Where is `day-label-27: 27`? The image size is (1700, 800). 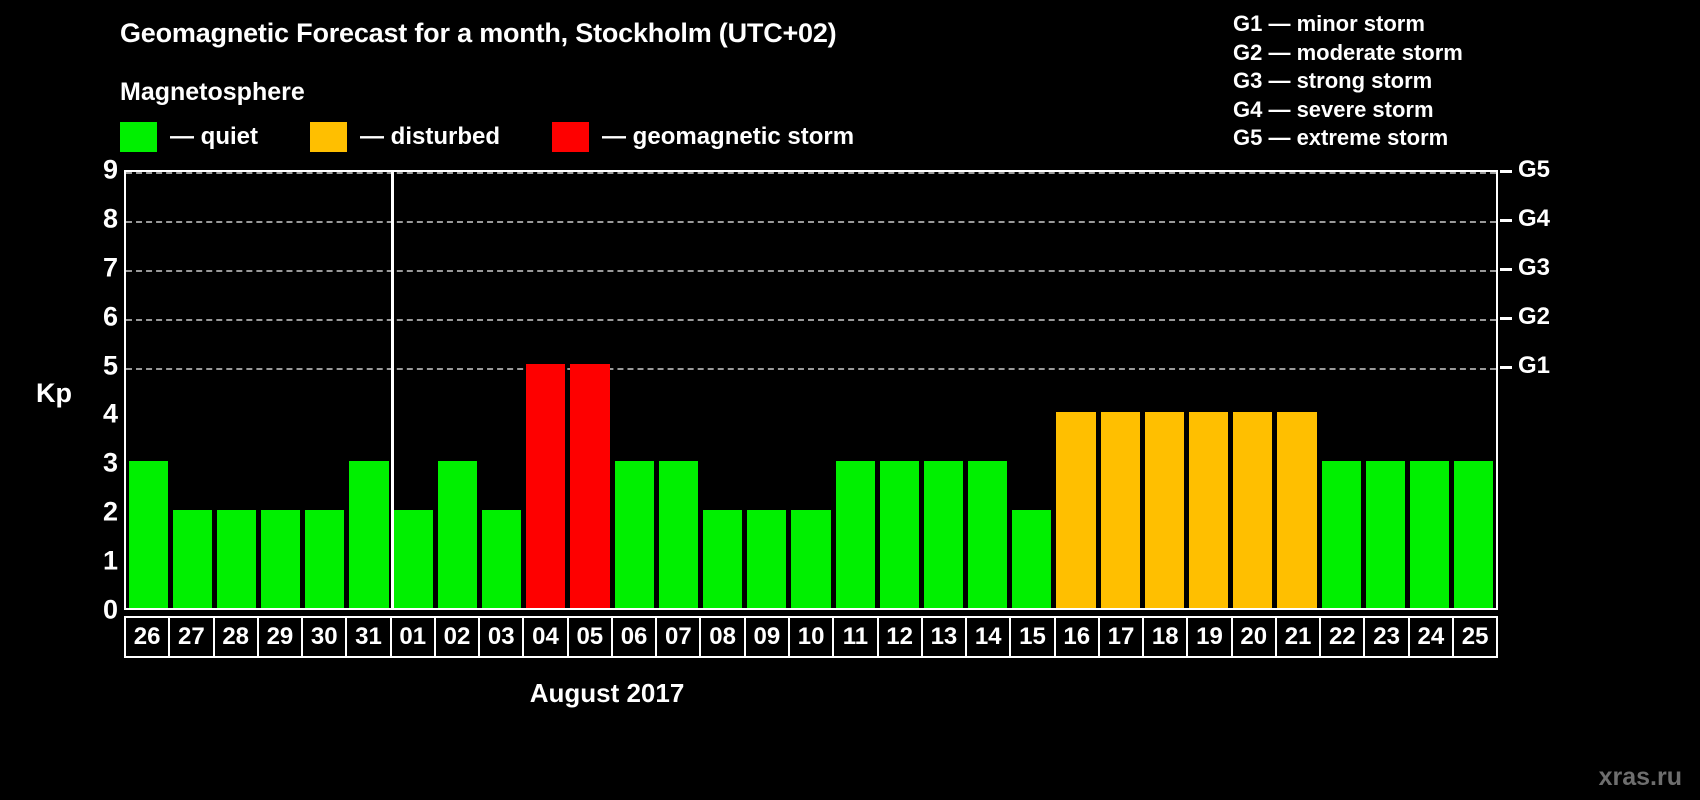
day-label-27: 27 is located at coordinates (192, 637).